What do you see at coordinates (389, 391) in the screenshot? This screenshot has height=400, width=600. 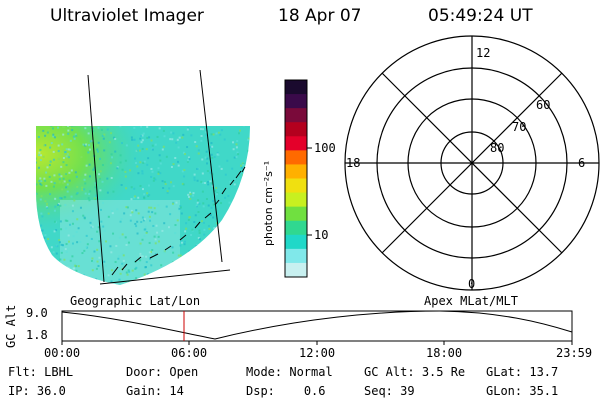 I see `status-seq: Seq: 39` at bounding box center [389, 391].